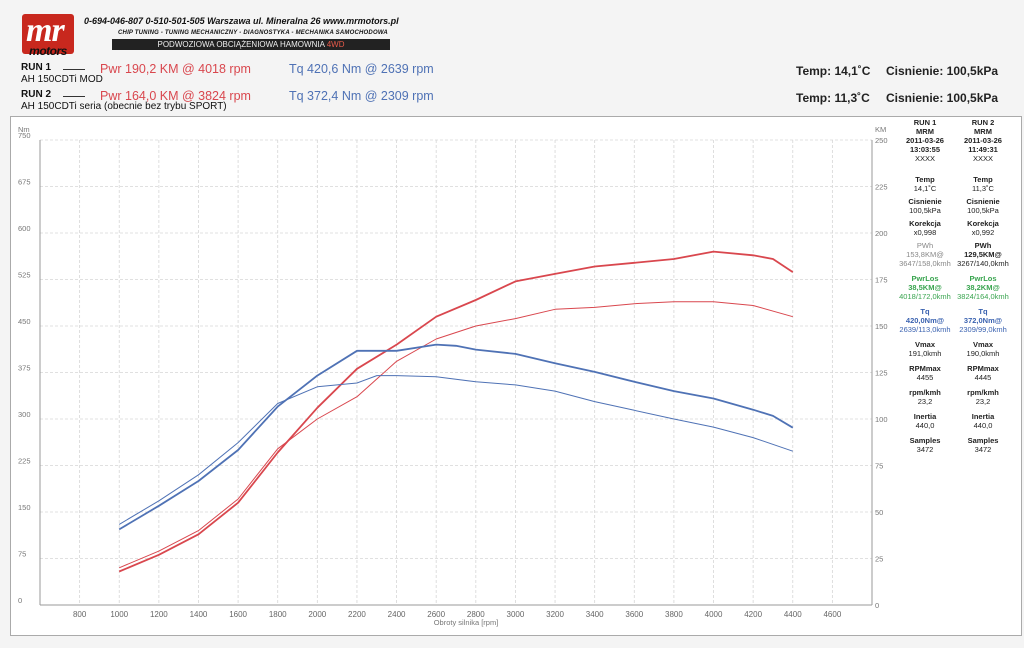 This screenshot has height=648, width=1024. I want to click on x-tick-label: 4000, so click(714, 614).